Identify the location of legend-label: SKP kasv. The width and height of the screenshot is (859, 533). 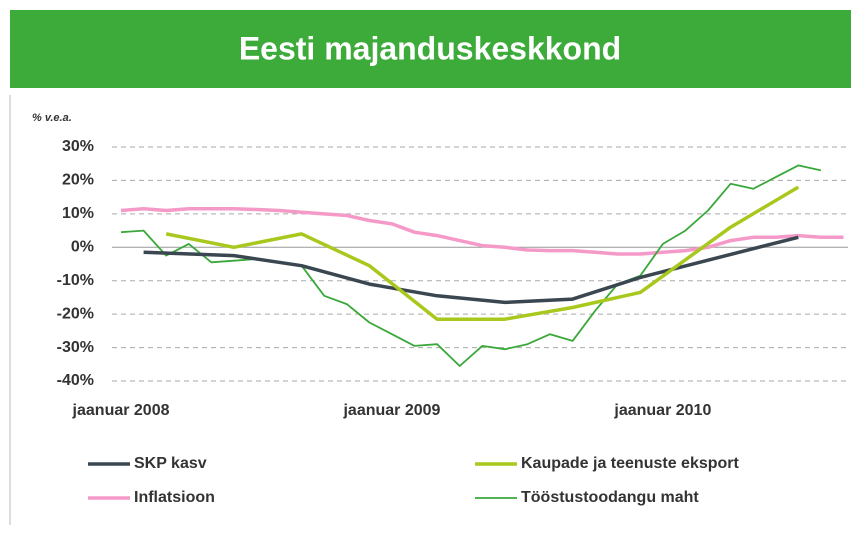
(170, 463).